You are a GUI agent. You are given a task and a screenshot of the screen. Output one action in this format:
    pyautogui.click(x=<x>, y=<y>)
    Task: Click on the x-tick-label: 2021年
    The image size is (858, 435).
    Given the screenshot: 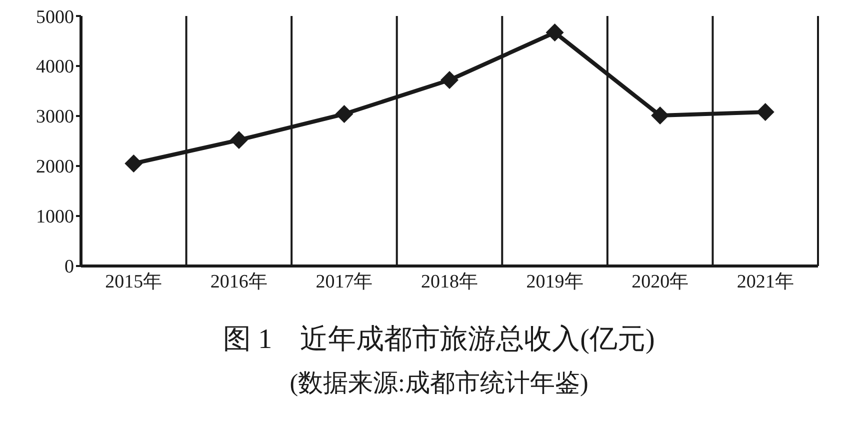 What is the action you would take?
    pyautogui.click(x=765, y=281)
    